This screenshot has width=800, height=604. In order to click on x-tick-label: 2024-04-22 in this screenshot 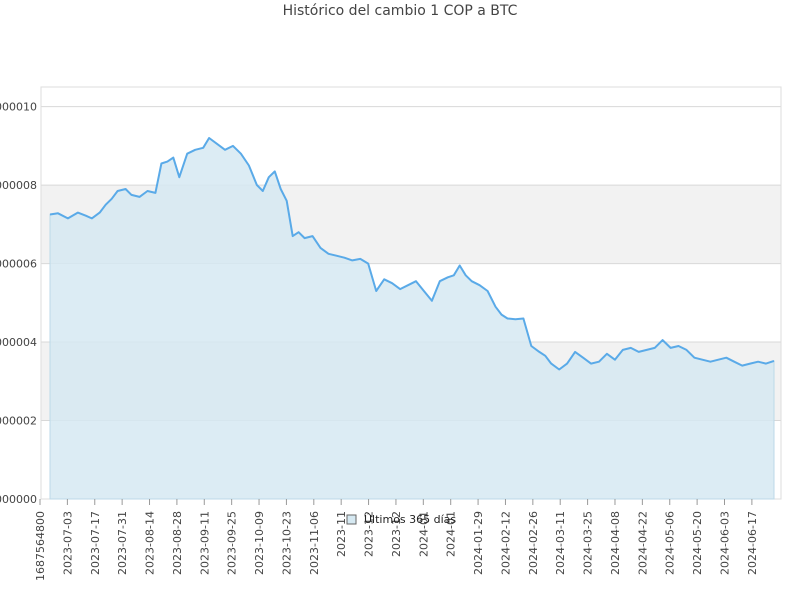, I will do `click(642, 543)`.